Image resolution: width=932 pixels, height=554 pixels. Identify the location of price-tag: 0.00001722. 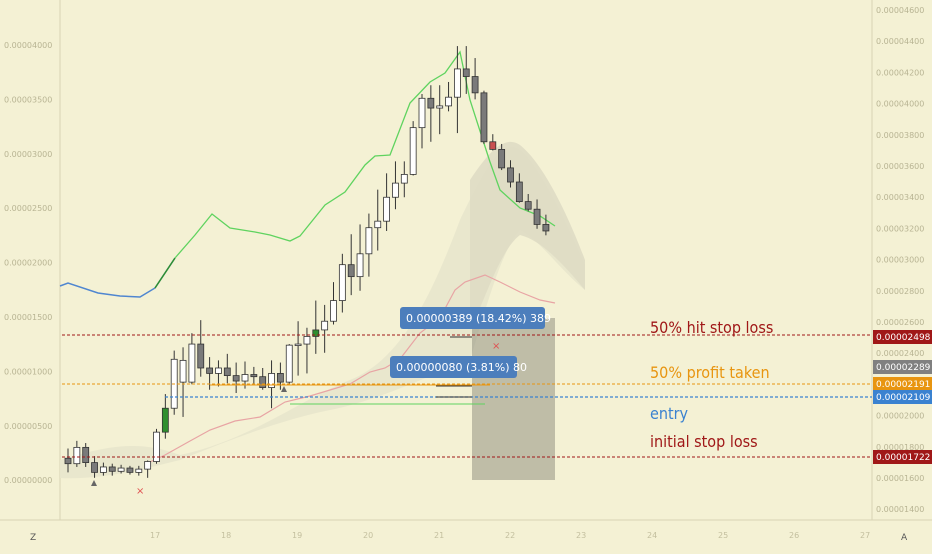
(902, 457).